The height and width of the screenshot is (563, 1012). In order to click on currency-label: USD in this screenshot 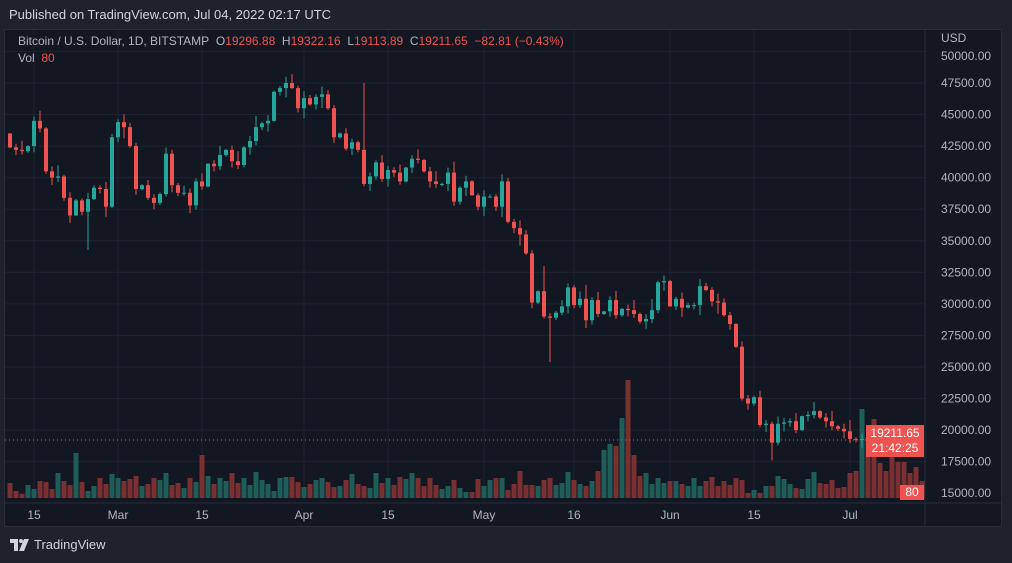, I will do `click(954, 38)`.